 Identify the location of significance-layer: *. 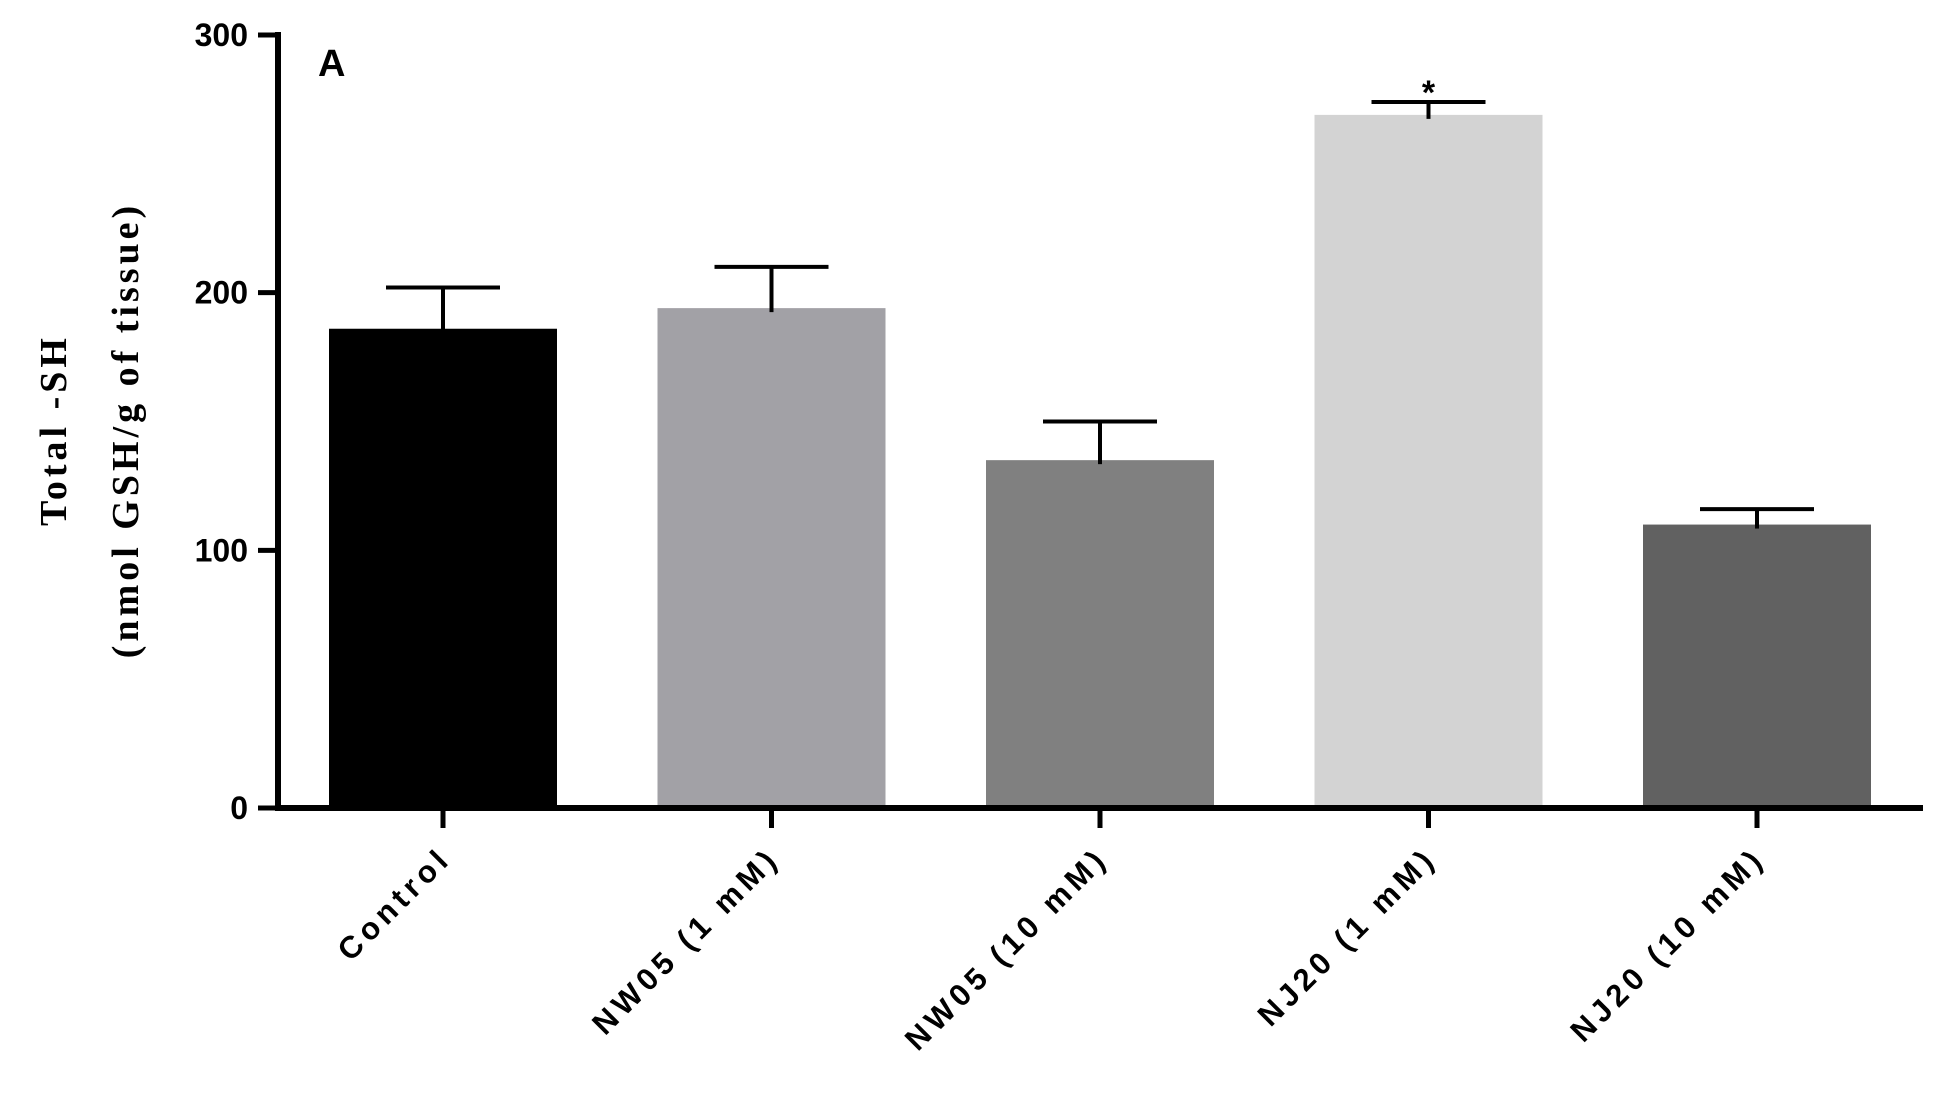
(1429, 93).